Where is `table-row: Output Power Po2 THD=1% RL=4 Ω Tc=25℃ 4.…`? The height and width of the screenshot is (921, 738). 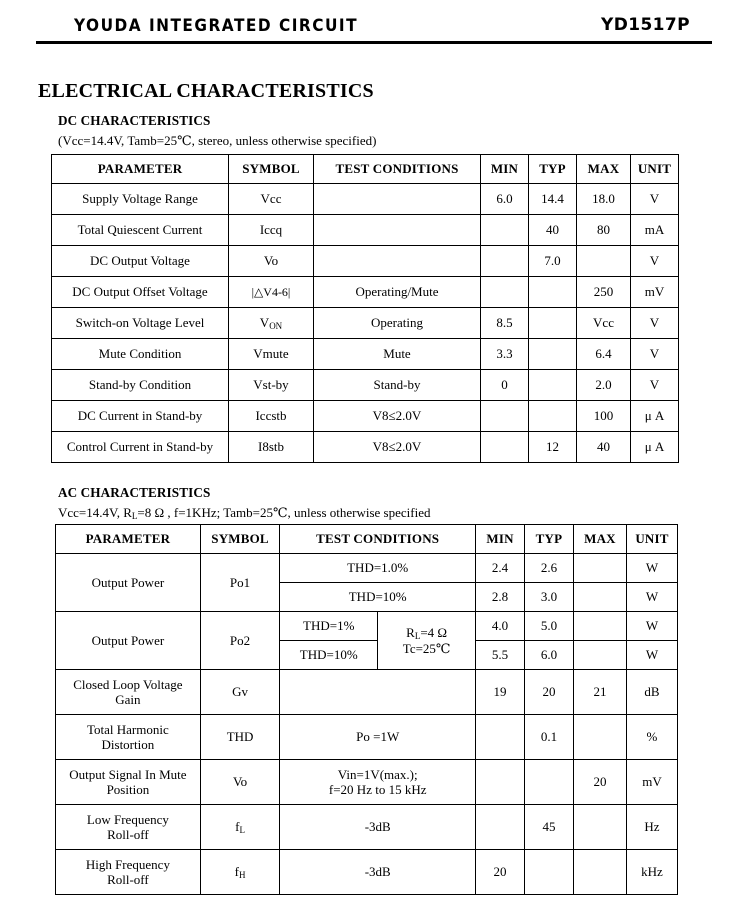 table-row: Output Power Po2 THD=1% RL=4 Ω Tc=25℃ 4.… is located at coordinates (367, 640).